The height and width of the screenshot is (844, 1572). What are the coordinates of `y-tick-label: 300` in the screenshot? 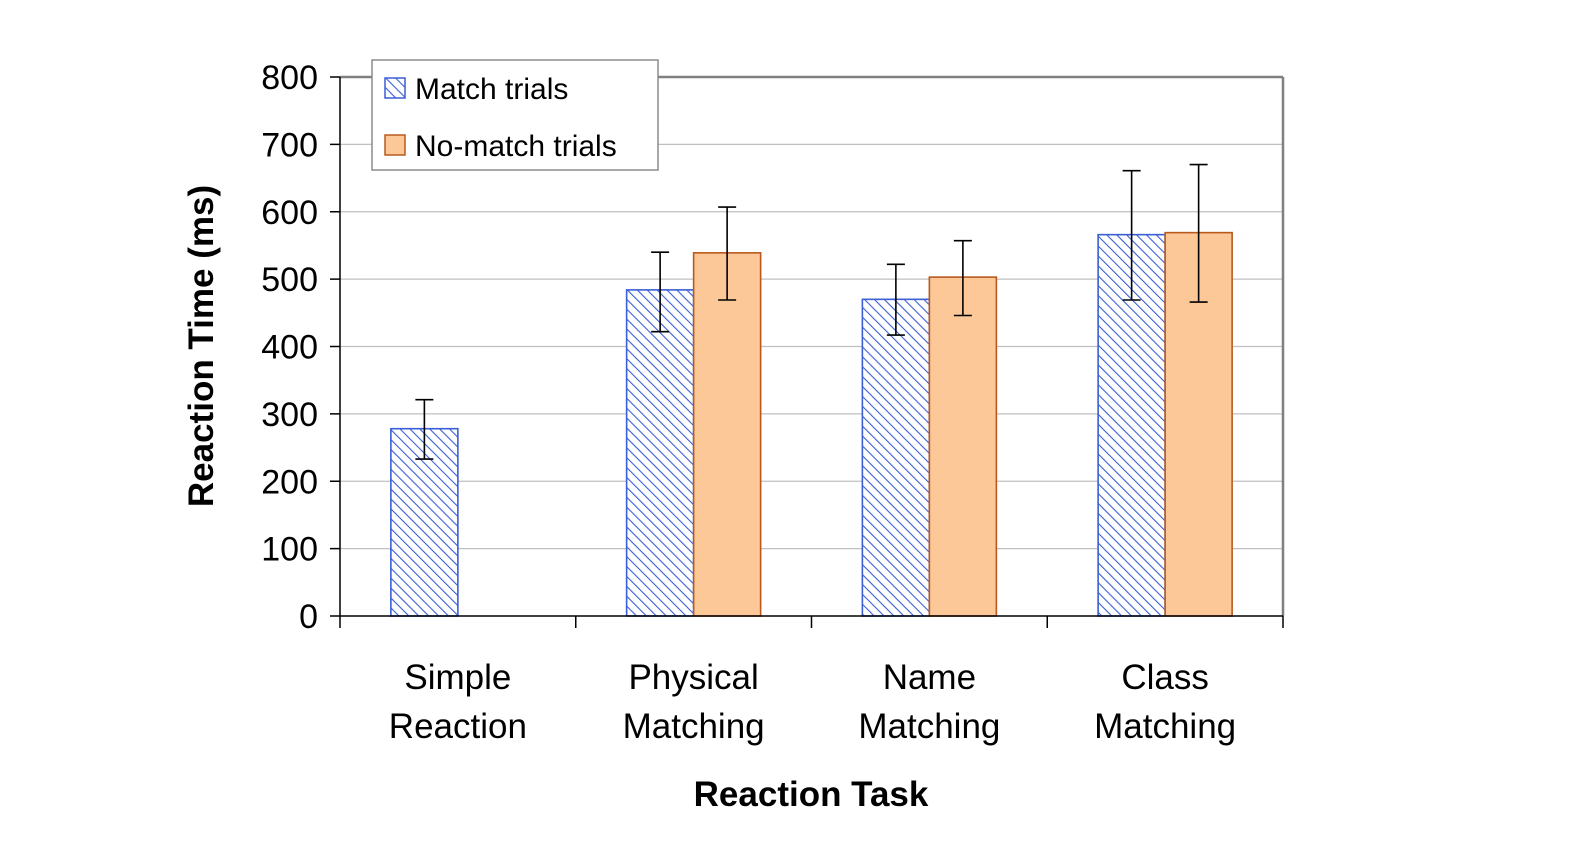 It's located at (289, 415).